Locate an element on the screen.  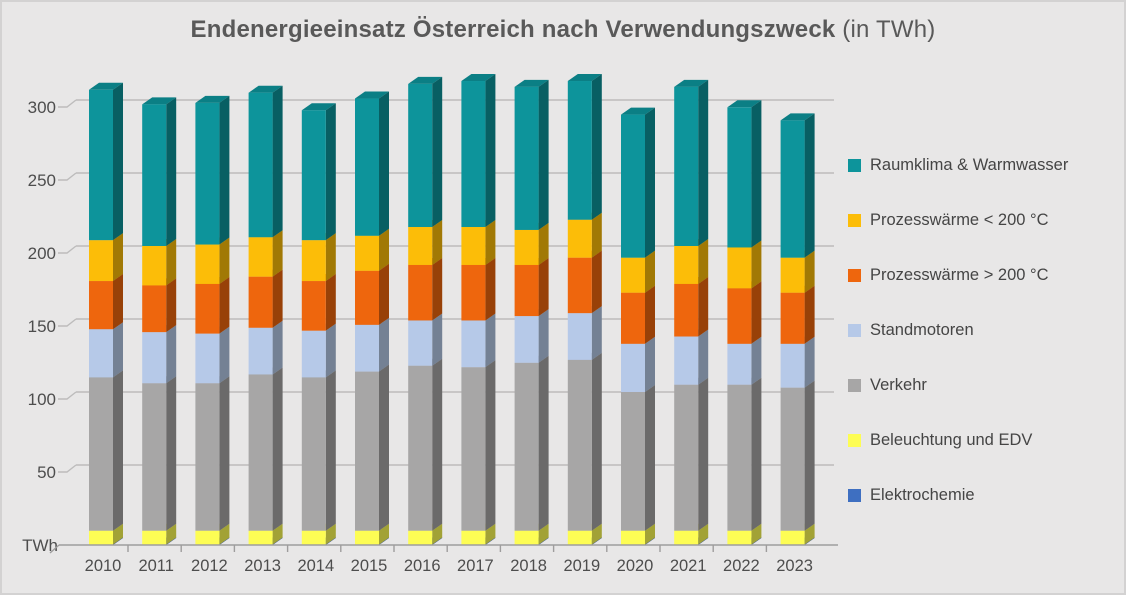
x-axis-label: 2016 is located at coordinates (422, 566).